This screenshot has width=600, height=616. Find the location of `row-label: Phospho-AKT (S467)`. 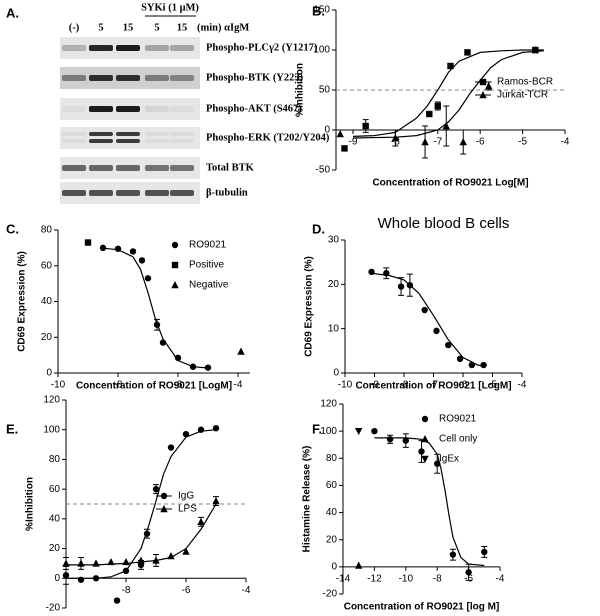

row-label: Phospho-AKT (S467) is located at coordinates (254, 108).